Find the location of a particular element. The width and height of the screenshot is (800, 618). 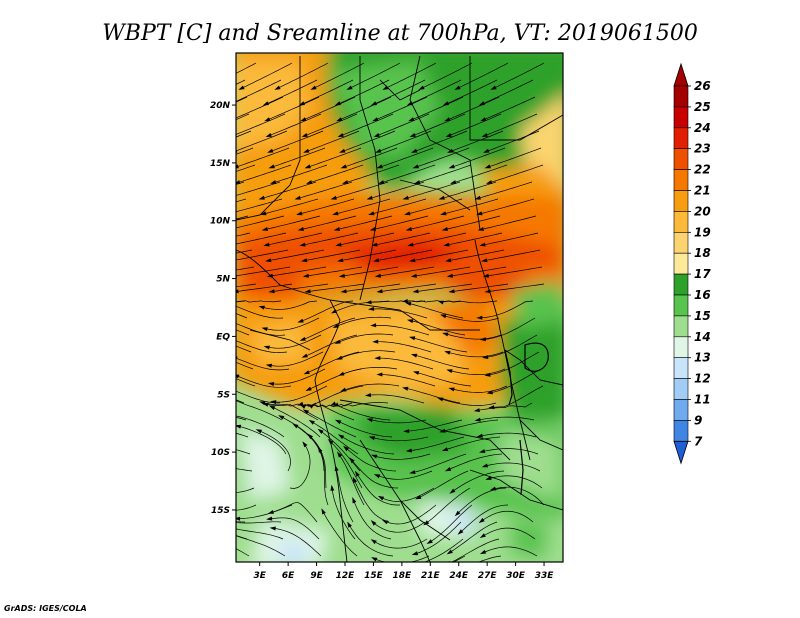

y-tick-label: 5N is located at coordinates (223, 280).